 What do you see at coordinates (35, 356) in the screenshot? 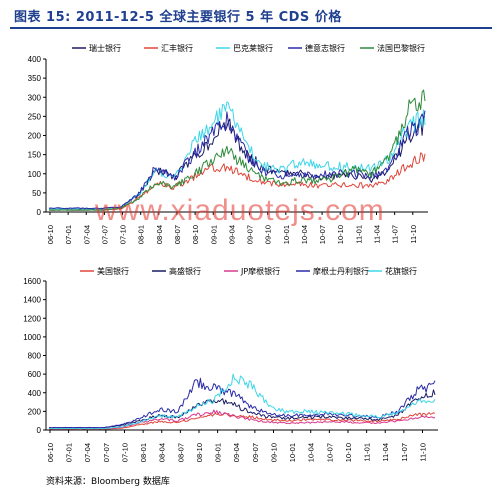
I see `y-tick-label: 800` at bounding box center [35, 356].